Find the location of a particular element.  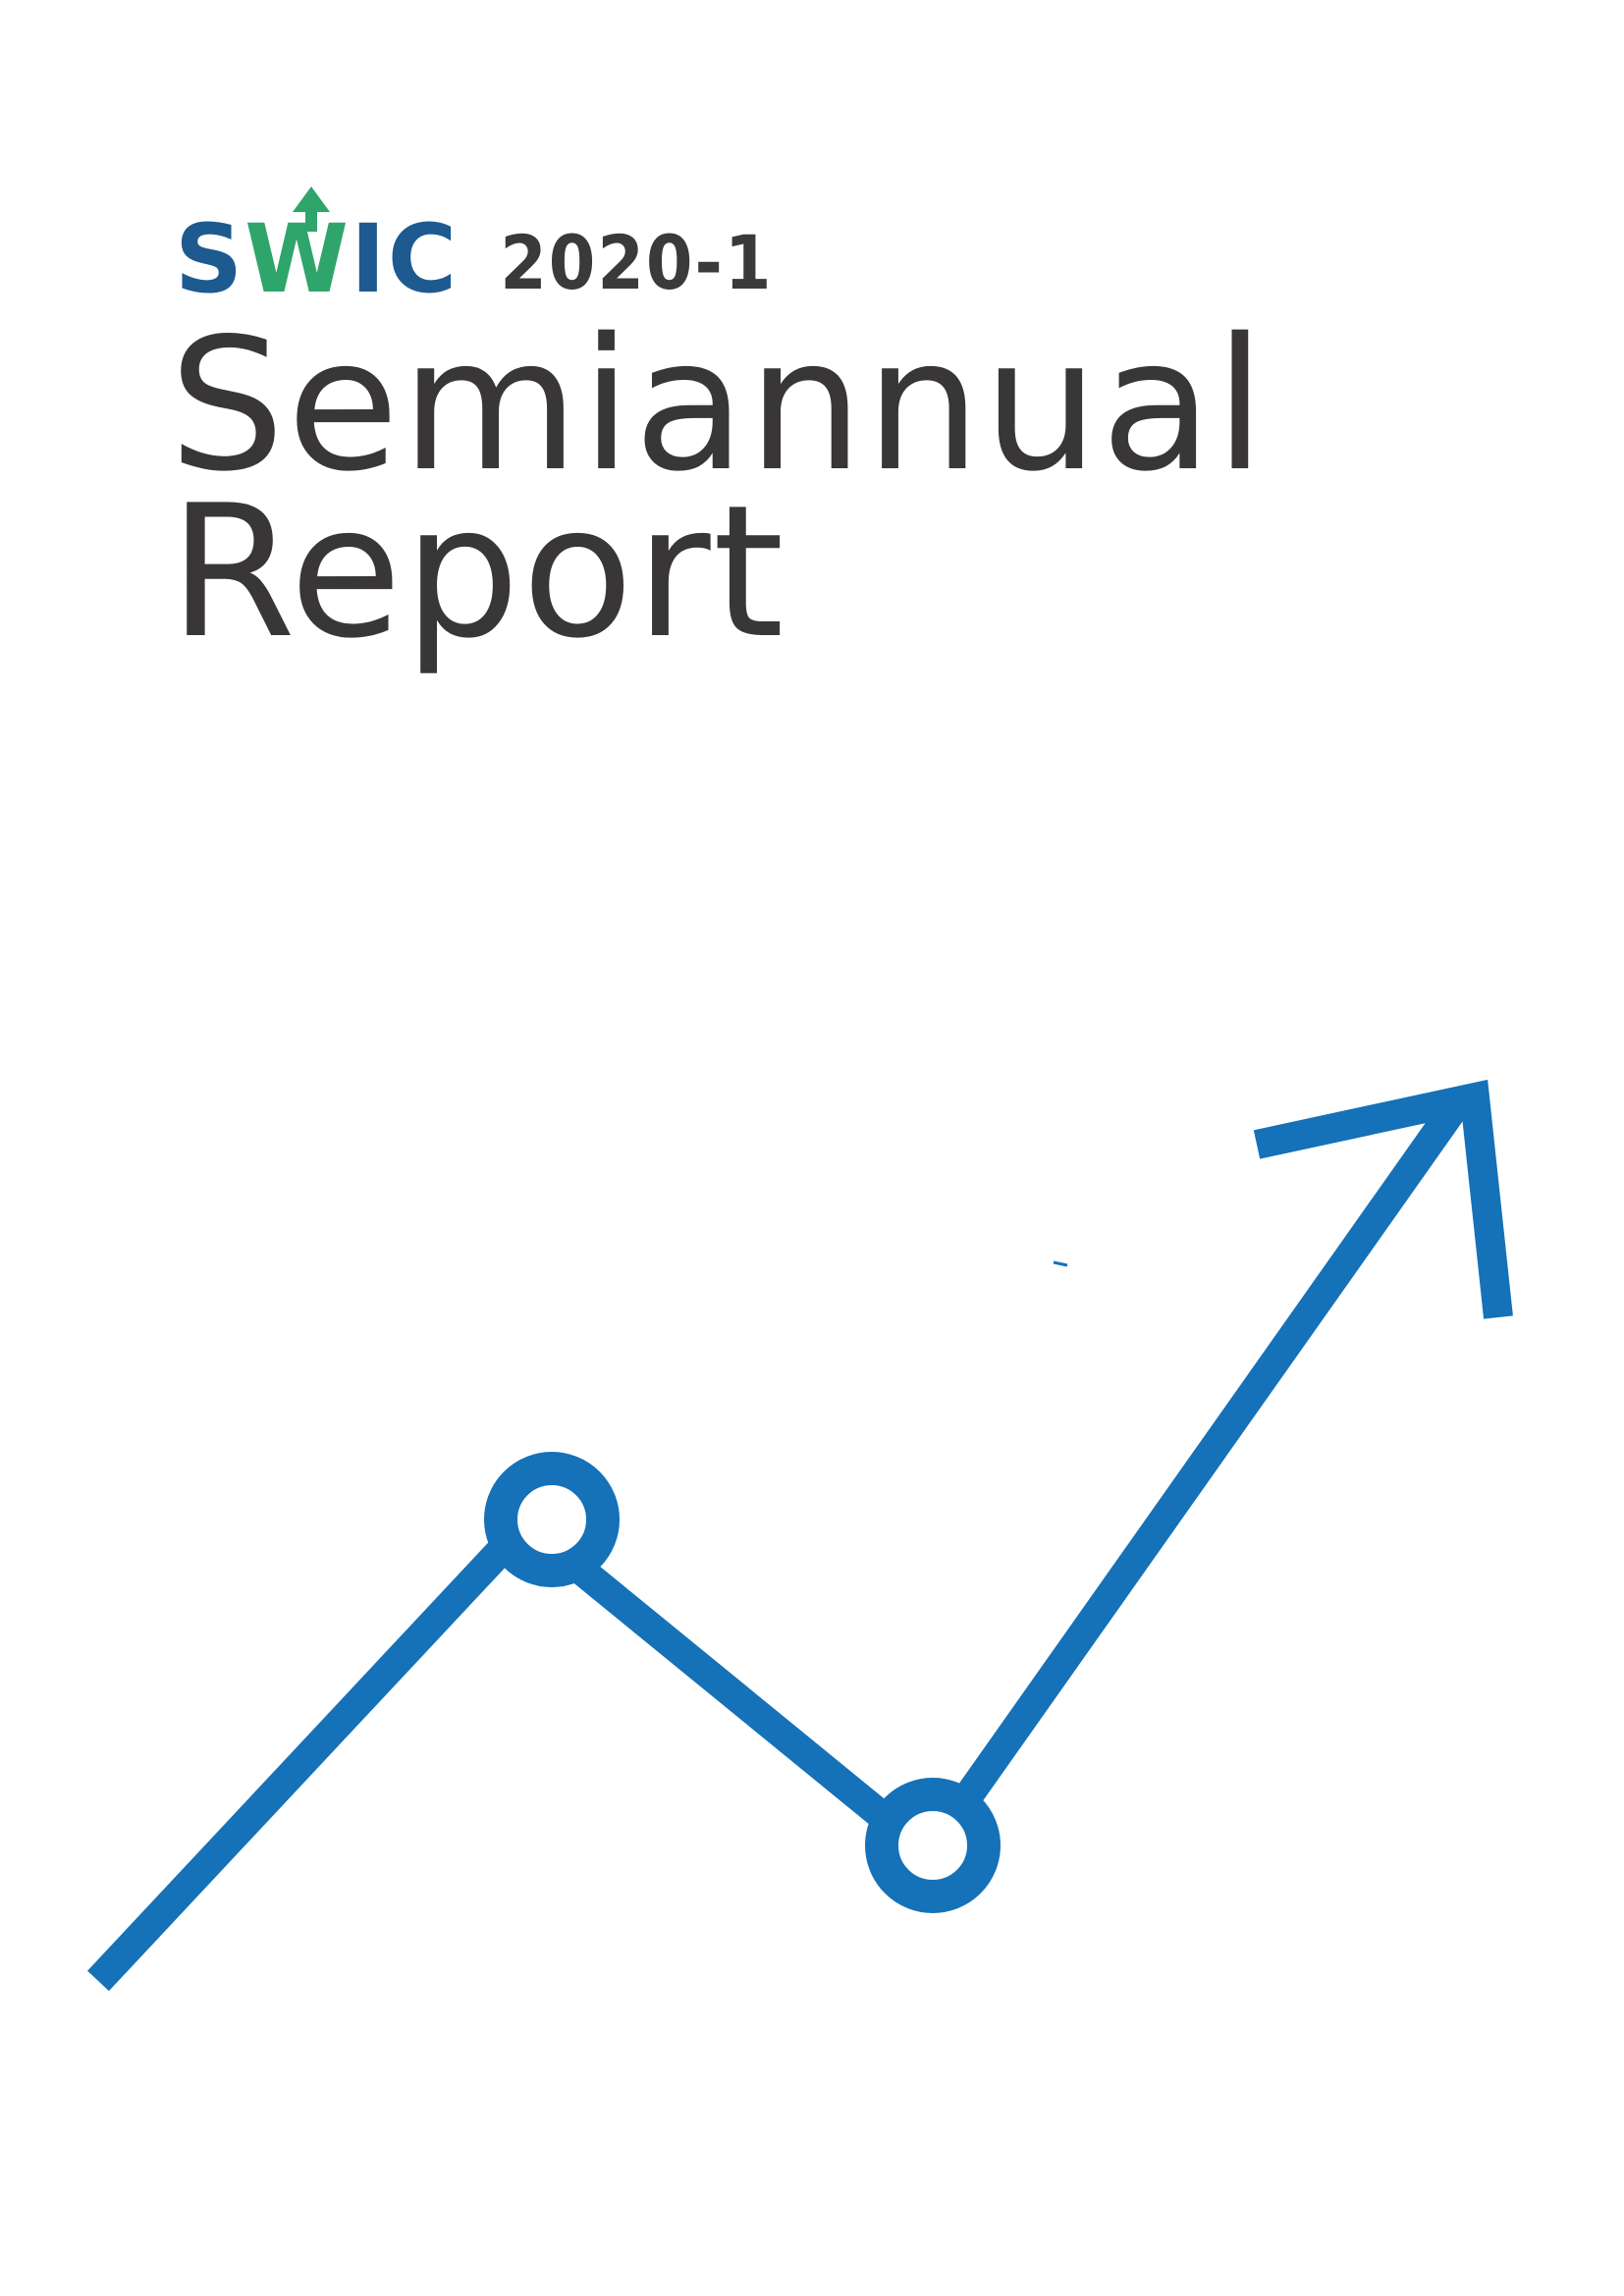

header-row: S W IC 2020-1 is located at coordinates (474, 243).